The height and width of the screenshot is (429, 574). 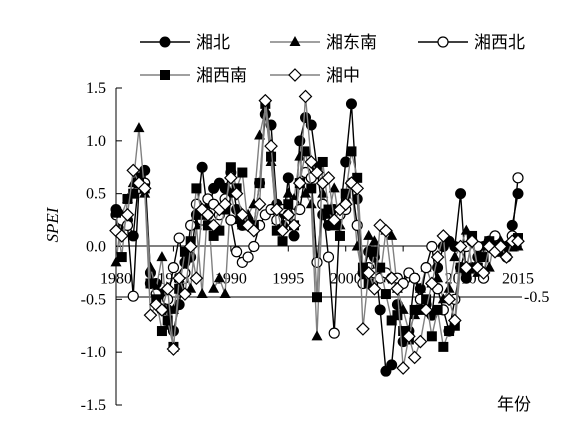 What do you see at coordinates (213, 43) in the screenshot?
I see `legend-label: 湘北` at bounding box center [213, 43].